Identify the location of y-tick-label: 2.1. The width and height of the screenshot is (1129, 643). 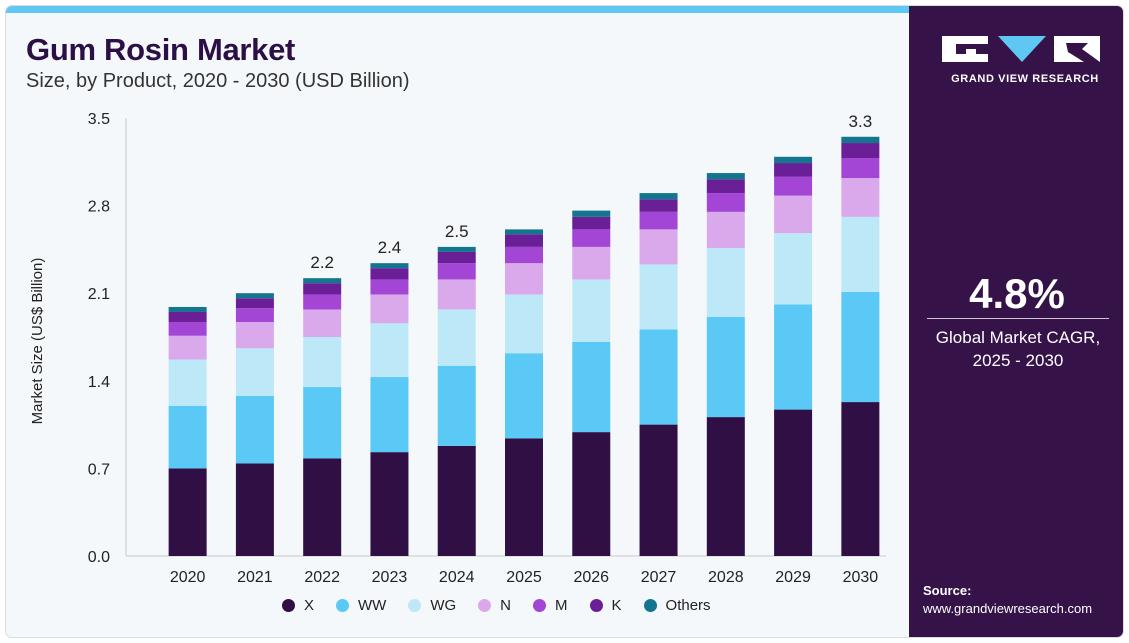
(99, 294).